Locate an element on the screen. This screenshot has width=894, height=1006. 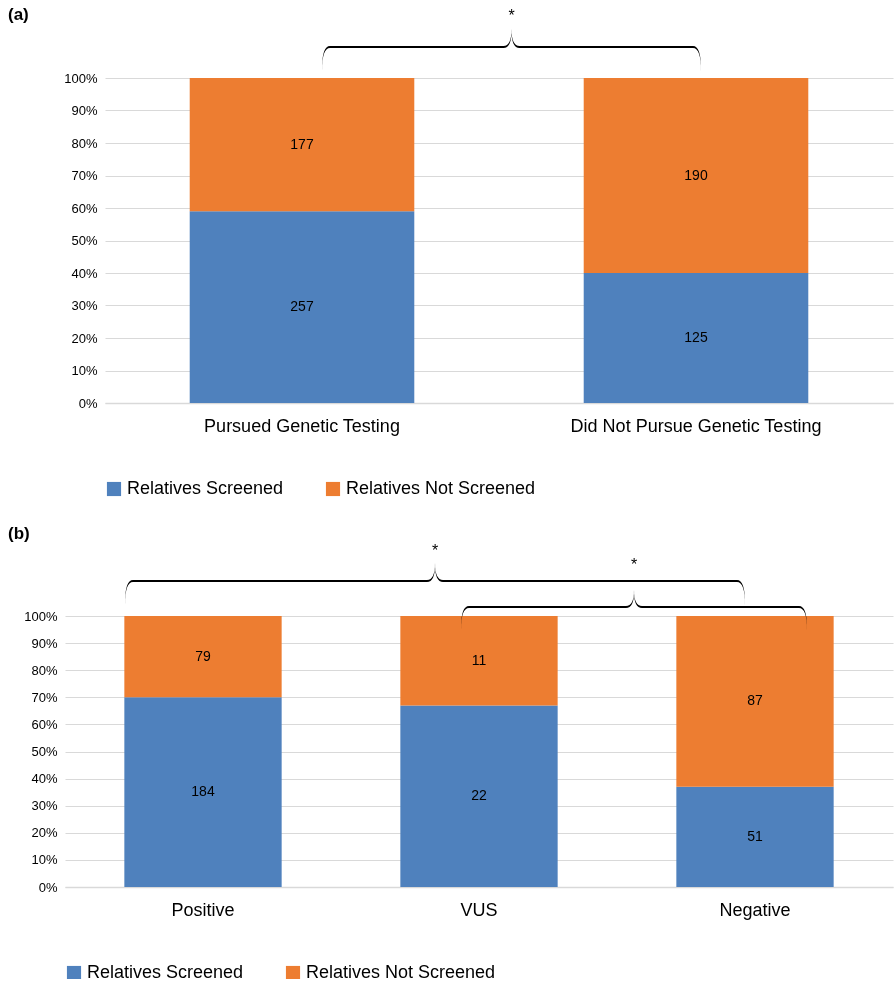
x-tick-label: VUS is located at coordinates (479, 909).